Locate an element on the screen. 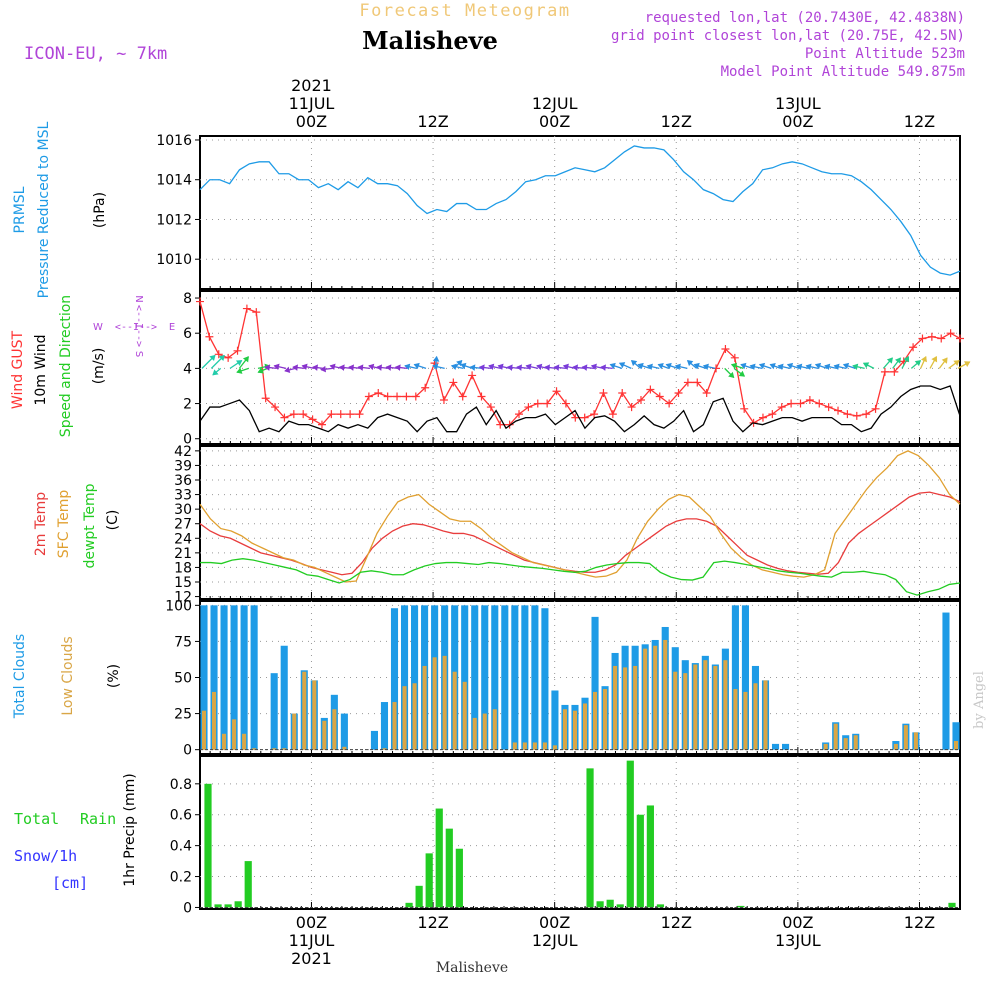 This screenshot has height=1000, width=1000. time-label: 12Z is located at coordinates (676, 922).